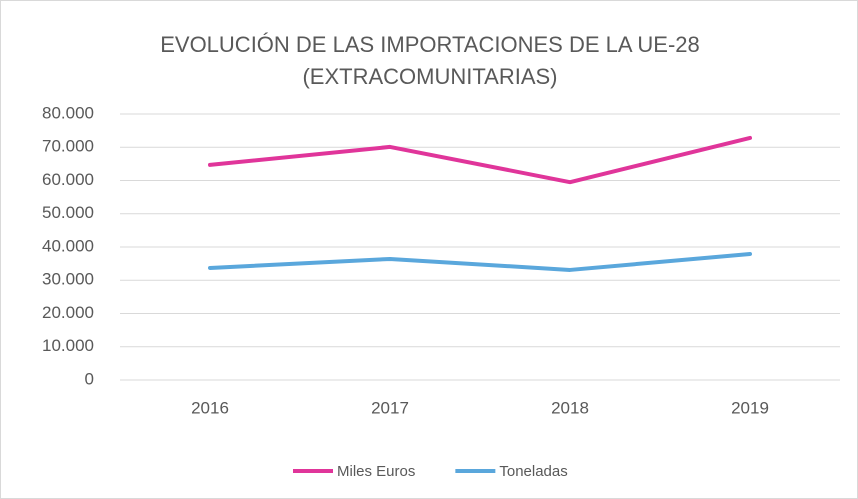 The height and width of the screenshot is (499, 858). I want to click on x-tick-label: 2016, so click(210, 407).